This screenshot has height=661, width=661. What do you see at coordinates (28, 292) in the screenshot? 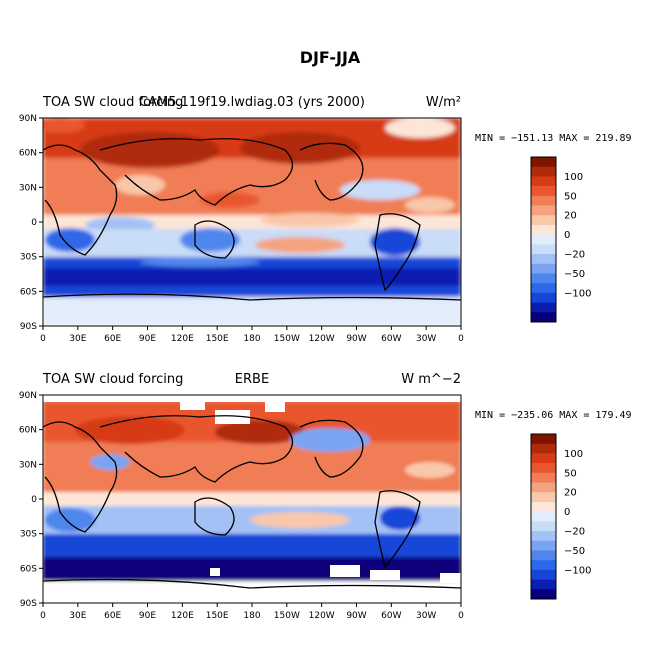
I see `panel-model-lat-label: 60S` at bounding box center [28, 292].